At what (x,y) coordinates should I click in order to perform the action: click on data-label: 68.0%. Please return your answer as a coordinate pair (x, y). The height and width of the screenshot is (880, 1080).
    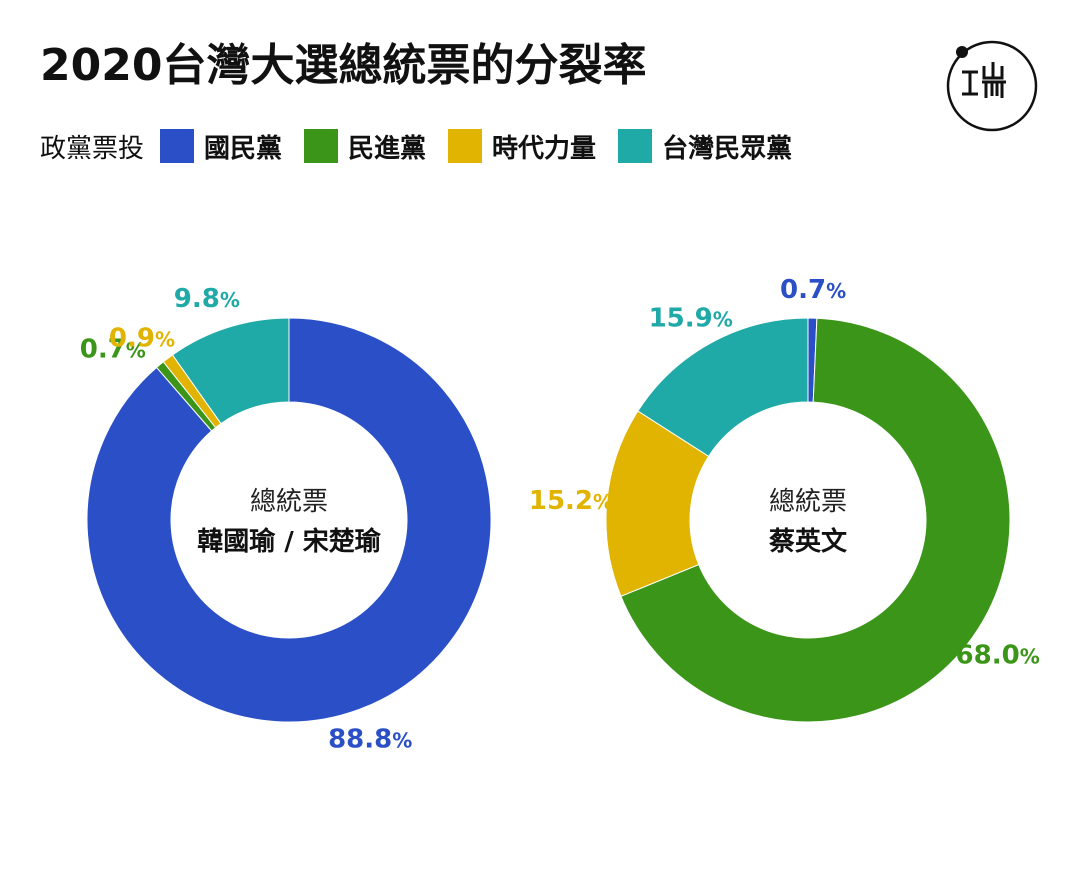
    Looking at the image, I should click on (998, 656).